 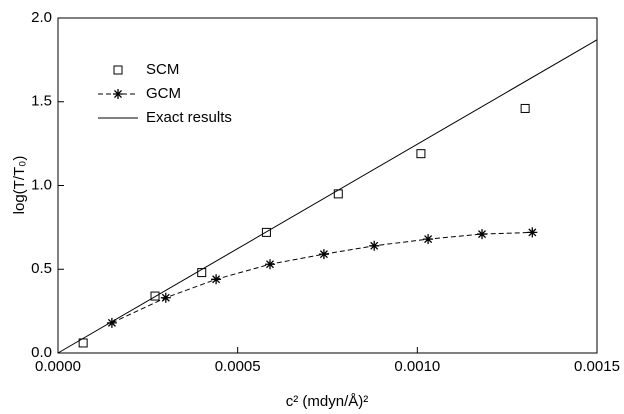 I want to click on x-tick-label: 0.0000, so click(x=58, y=366).